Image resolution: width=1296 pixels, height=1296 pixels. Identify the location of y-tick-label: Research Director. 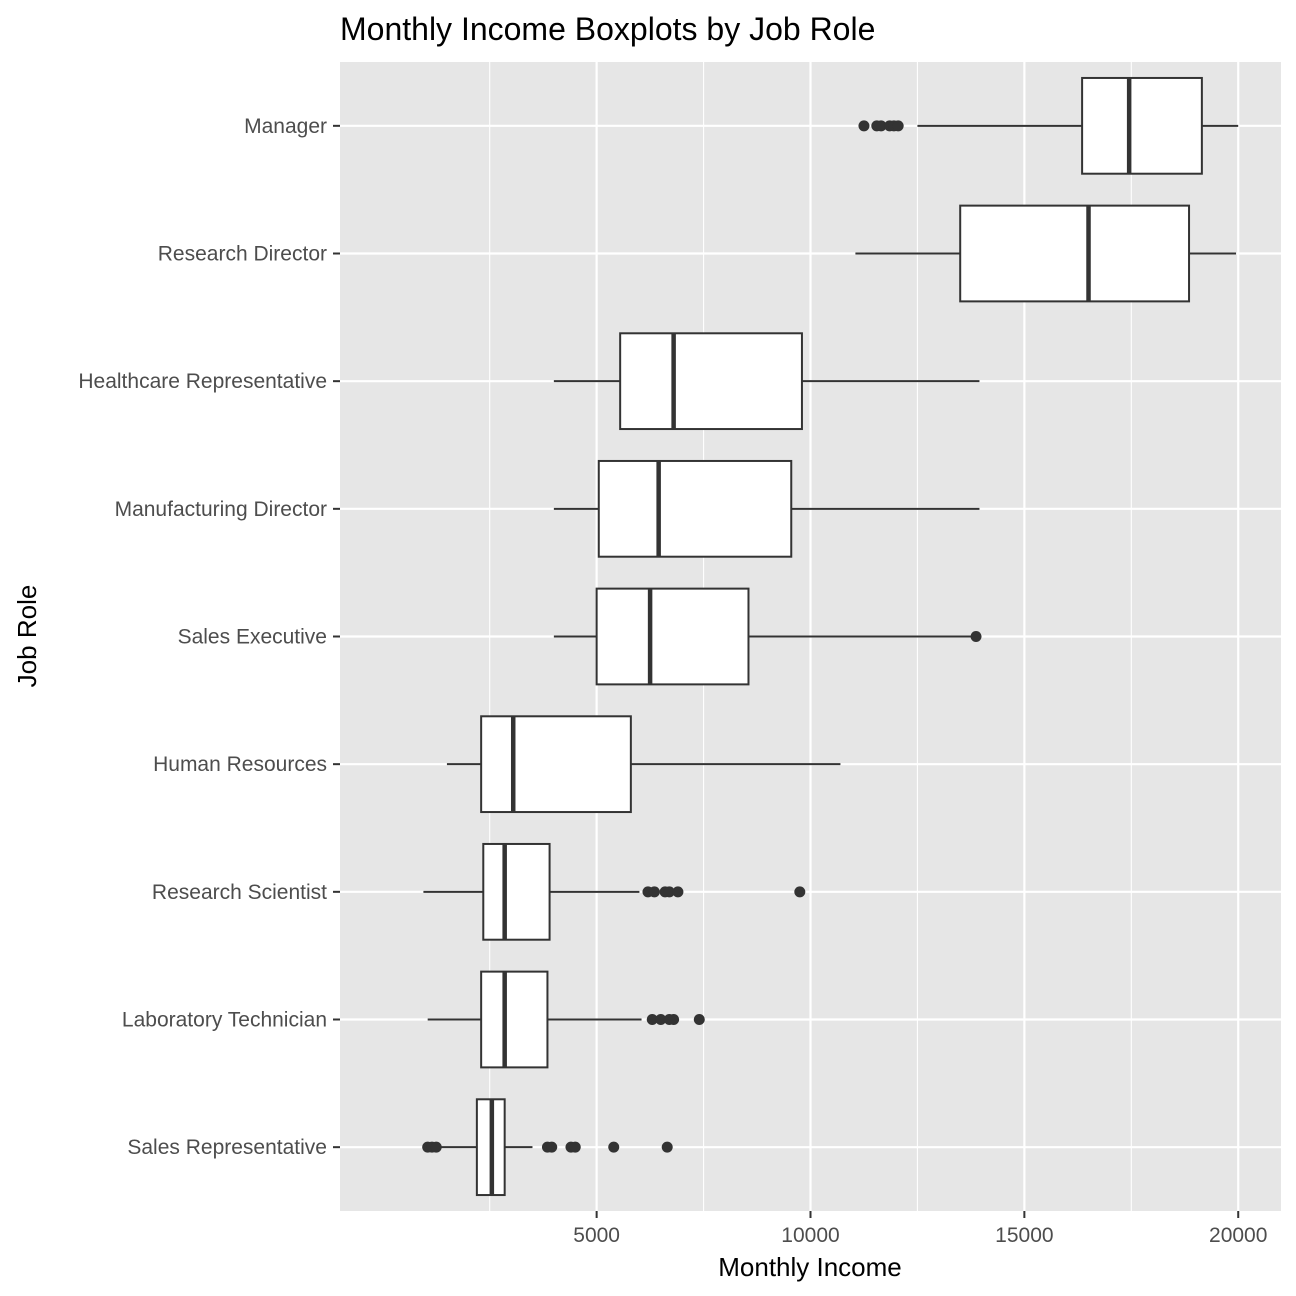
(242, 254).